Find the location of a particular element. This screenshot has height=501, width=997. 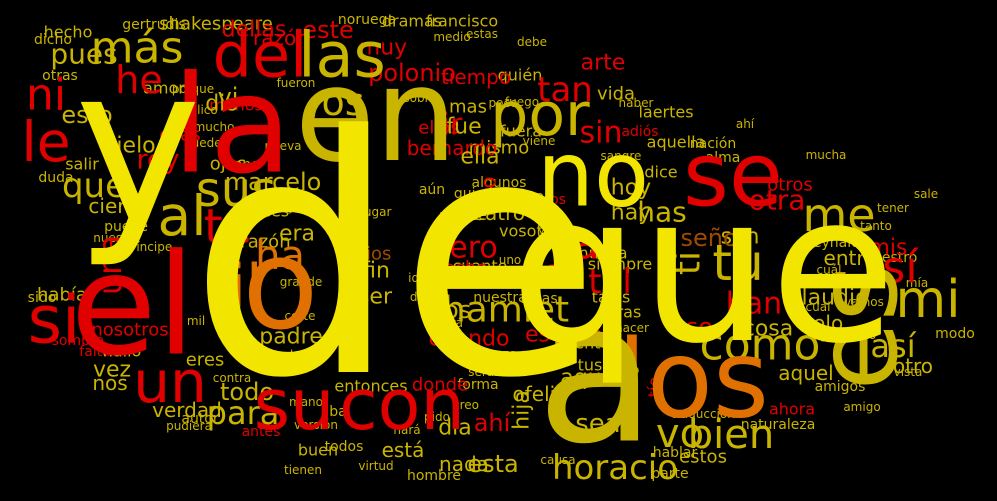

cloud-word: solo is located at coordinates (823, 323).